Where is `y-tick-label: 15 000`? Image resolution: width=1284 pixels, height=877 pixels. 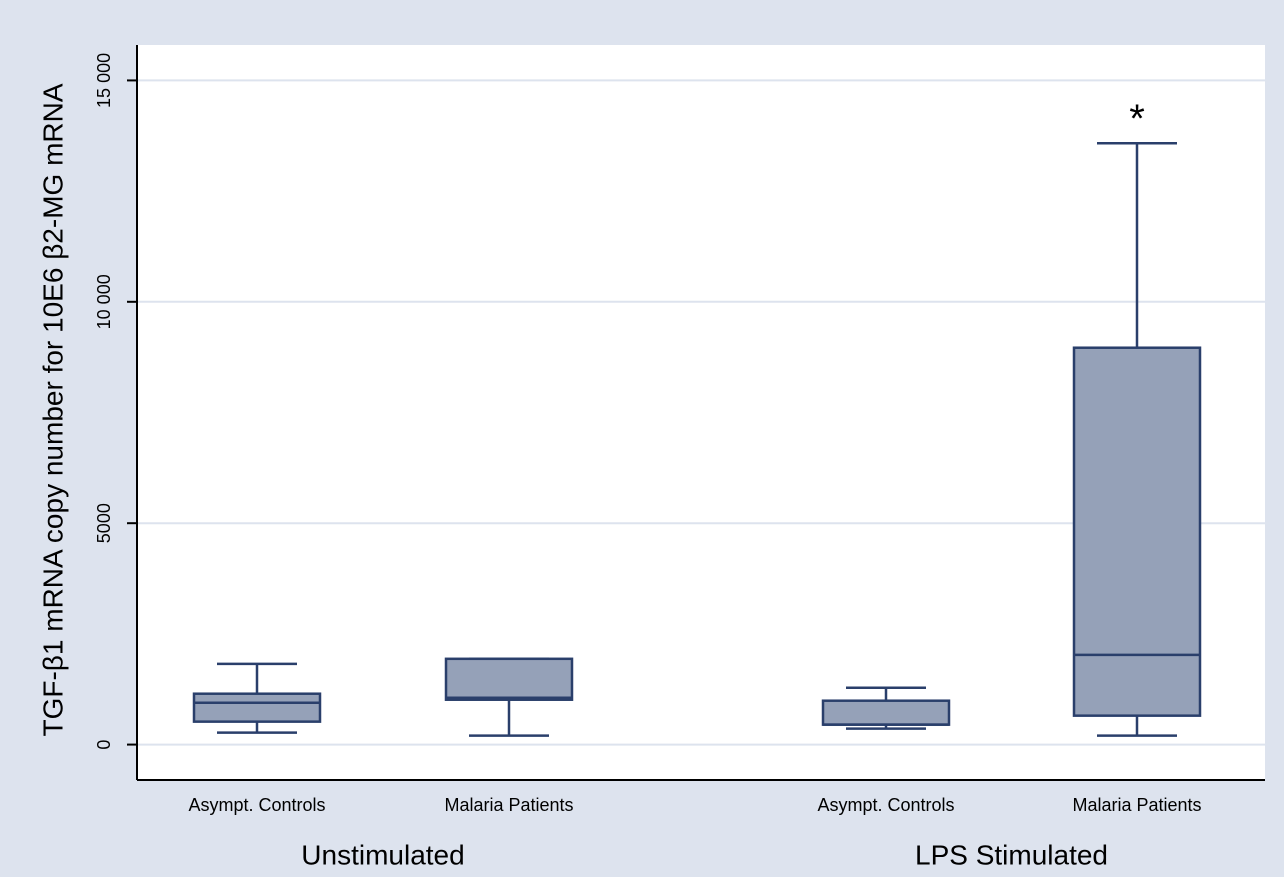 y-tick-label: 15 000 is located at coordinates (104, 80).